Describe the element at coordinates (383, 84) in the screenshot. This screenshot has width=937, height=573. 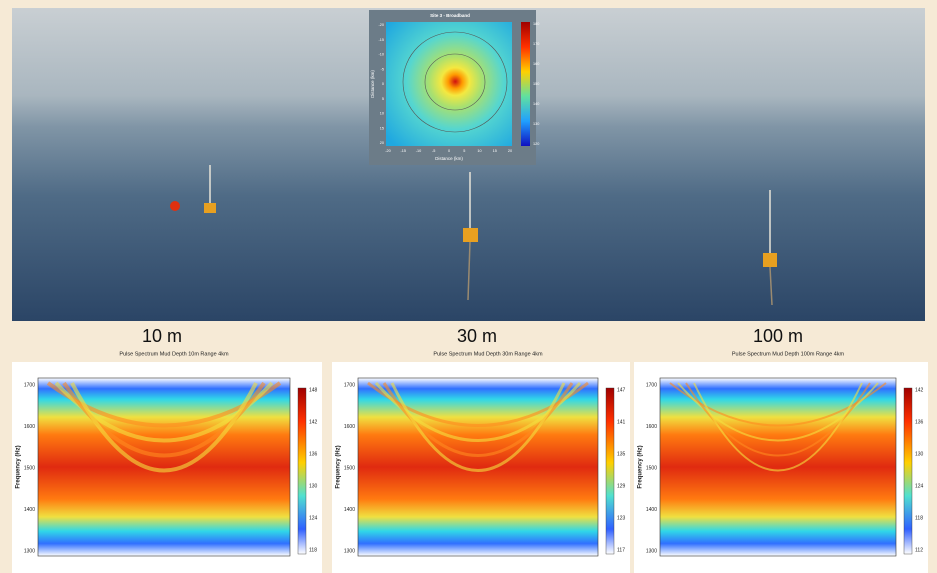
I see `inset-y-tick-label: 0` at that location.